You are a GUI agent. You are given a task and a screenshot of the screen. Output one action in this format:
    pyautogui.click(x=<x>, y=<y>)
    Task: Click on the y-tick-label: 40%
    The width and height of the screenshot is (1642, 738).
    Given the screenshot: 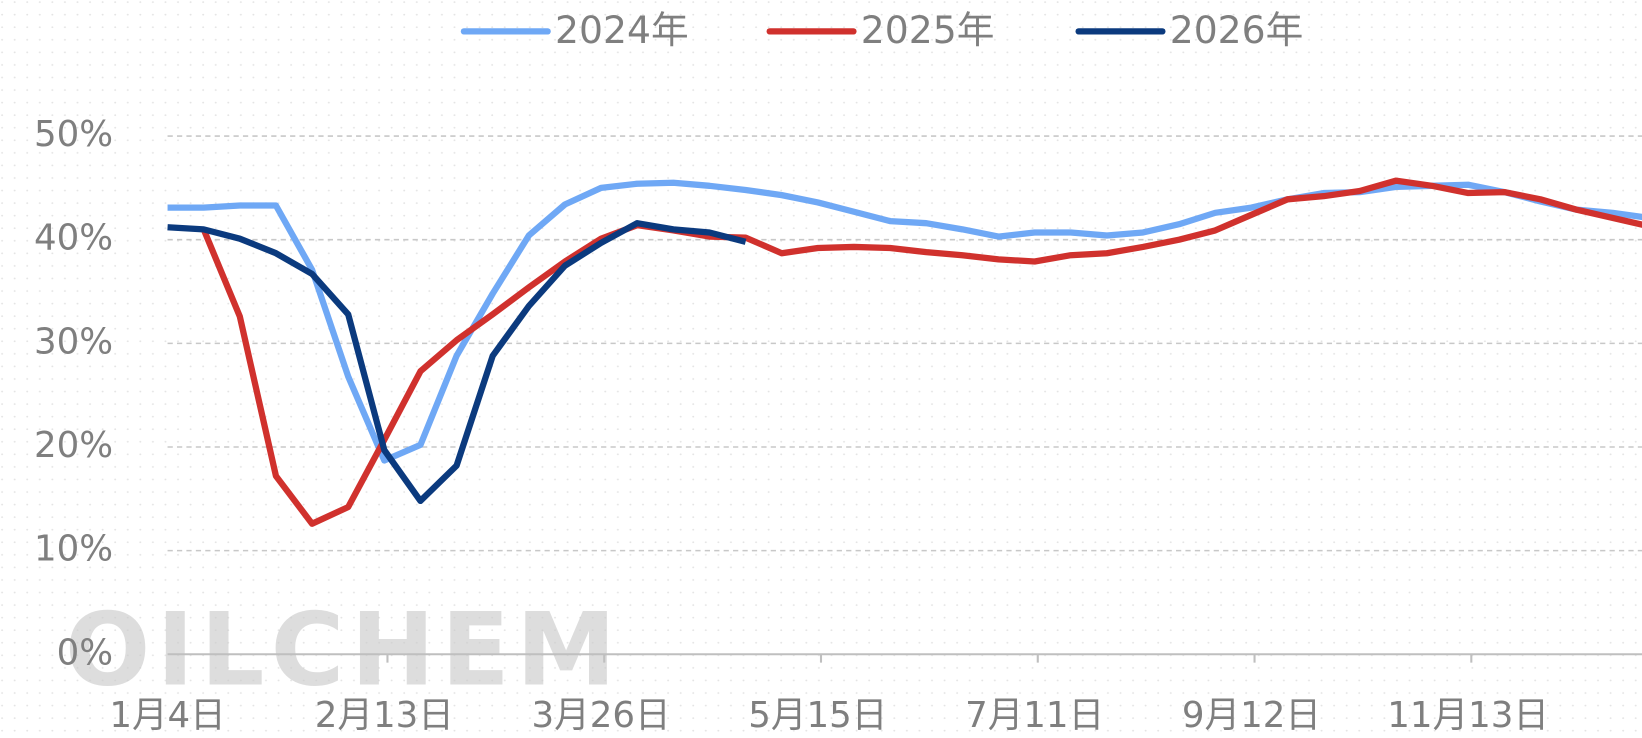 What is the action you would take?
    pyautogui.click(x=73, y=238)
    